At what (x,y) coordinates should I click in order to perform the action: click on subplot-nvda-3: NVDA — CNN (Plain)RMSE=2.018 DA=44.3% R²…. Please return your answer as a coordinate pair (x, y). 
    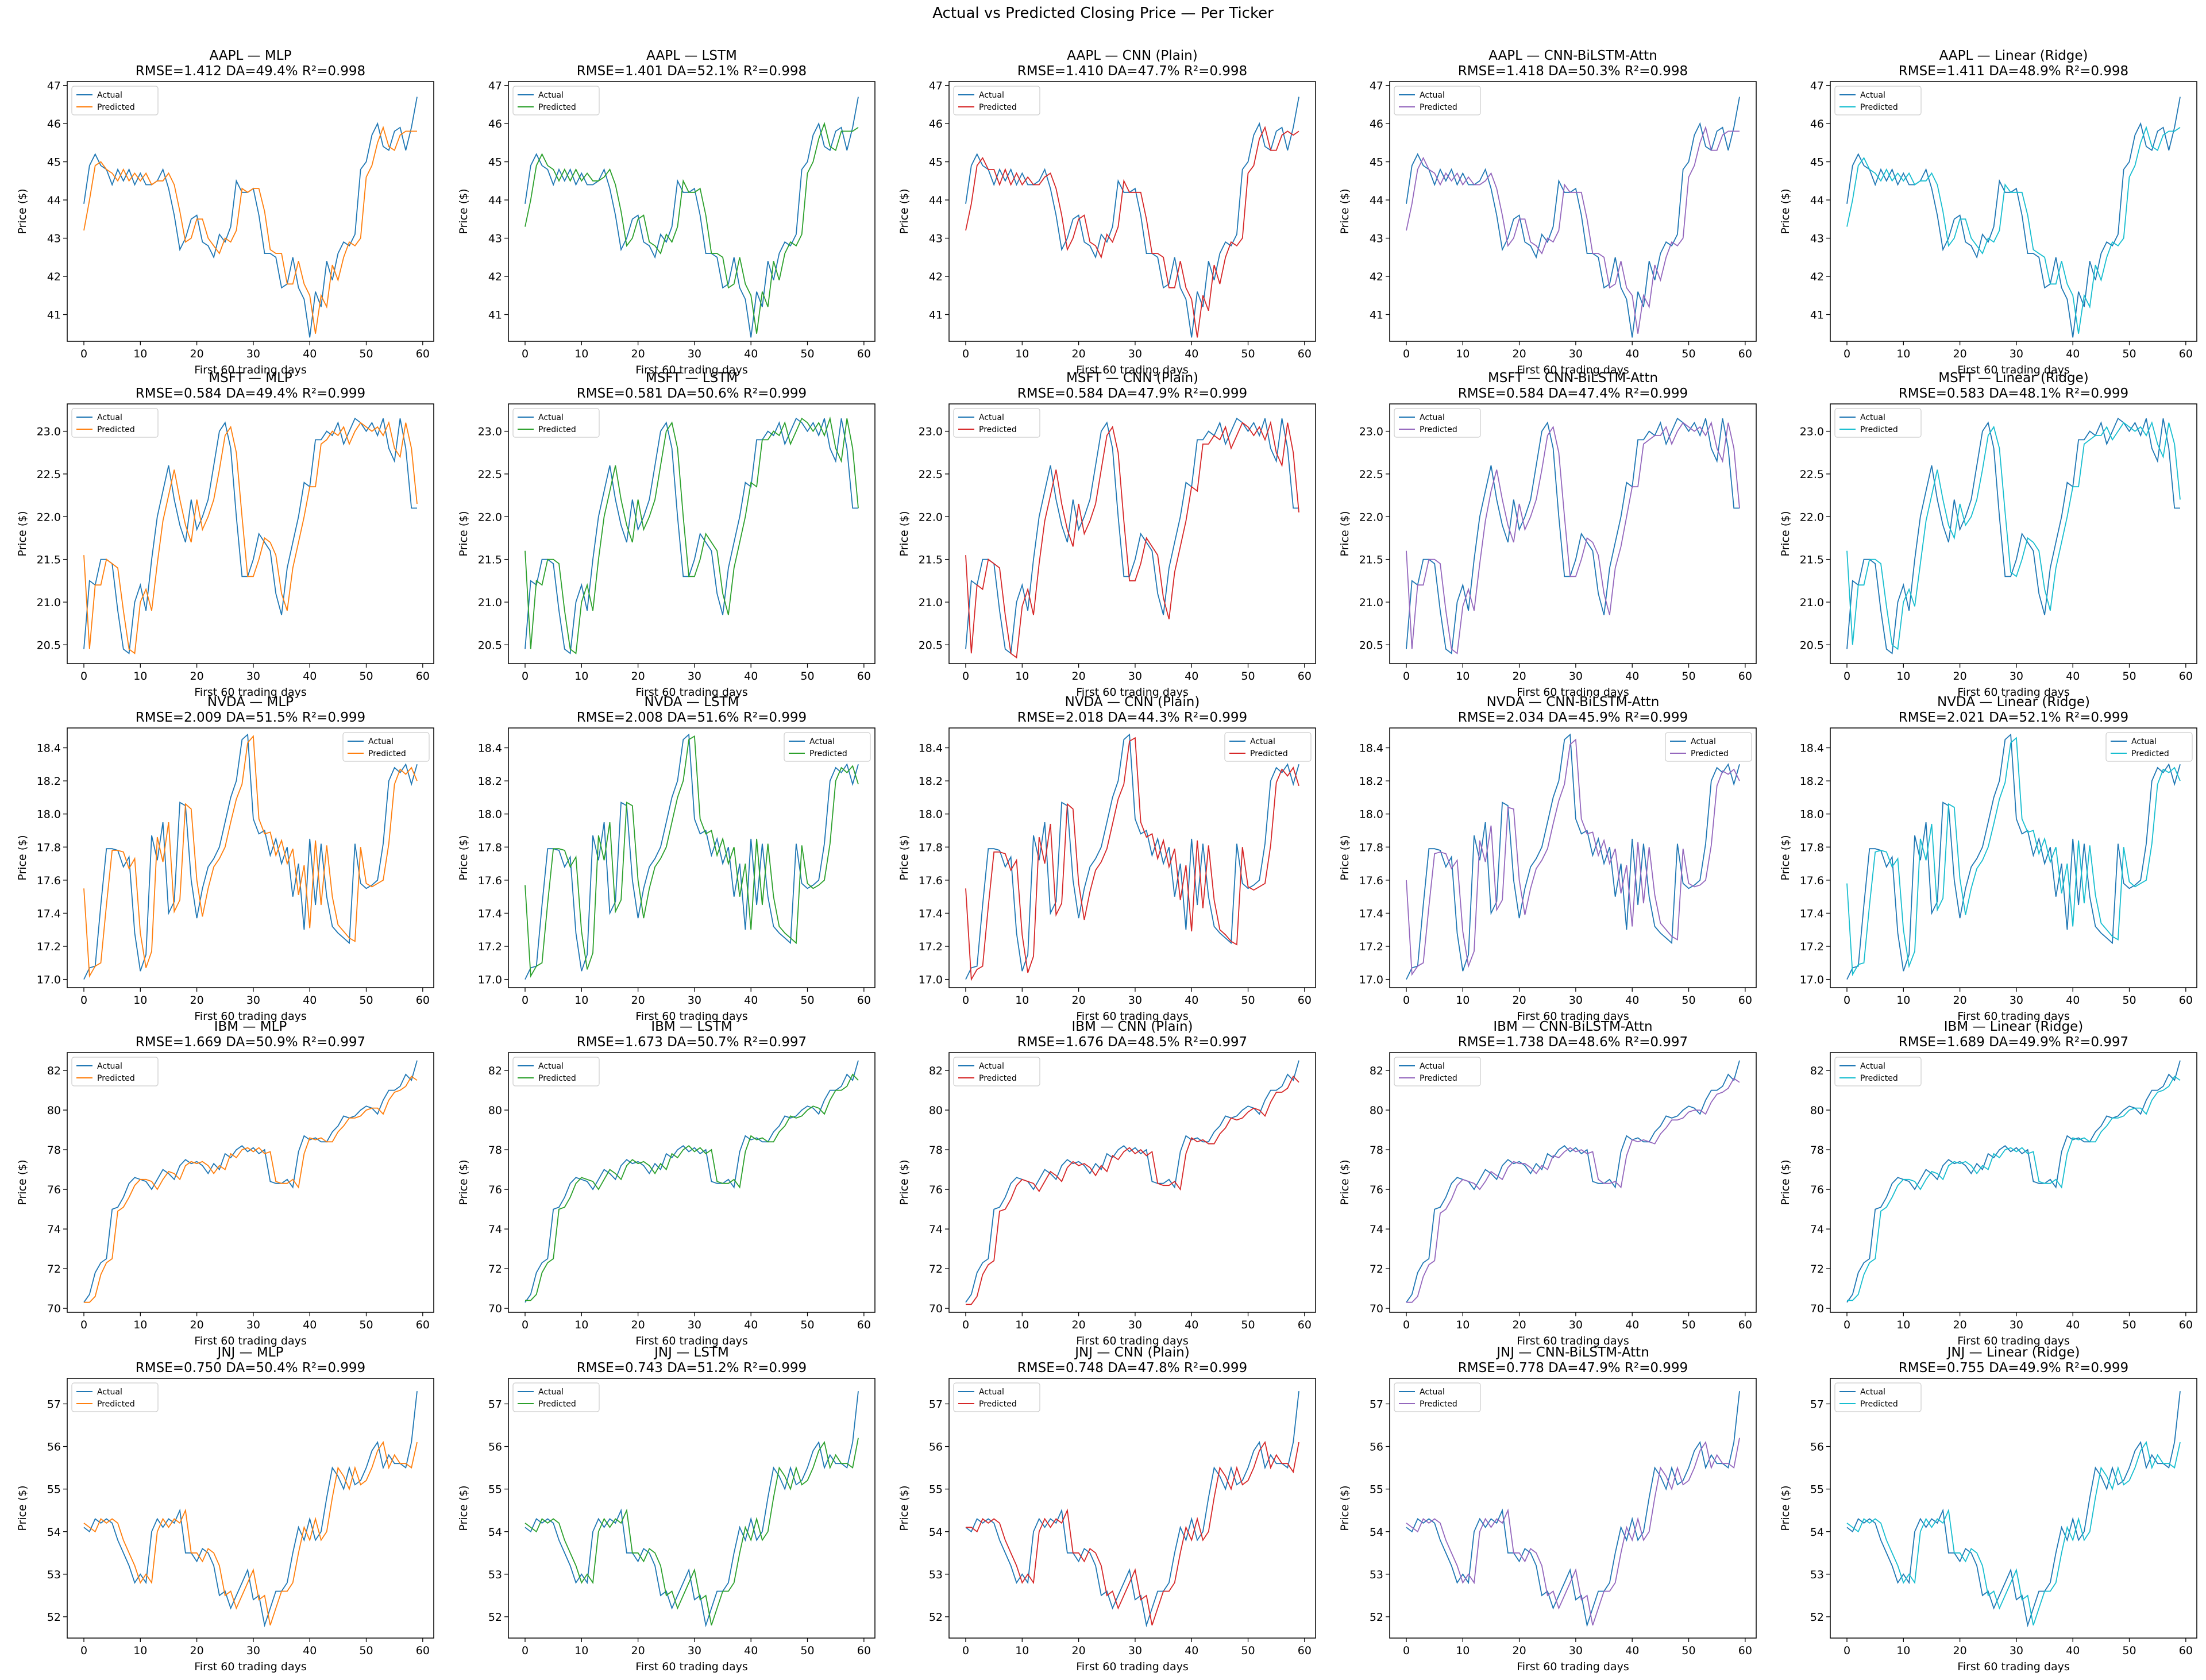
    Looking at the image, I should click on (1107, 859).